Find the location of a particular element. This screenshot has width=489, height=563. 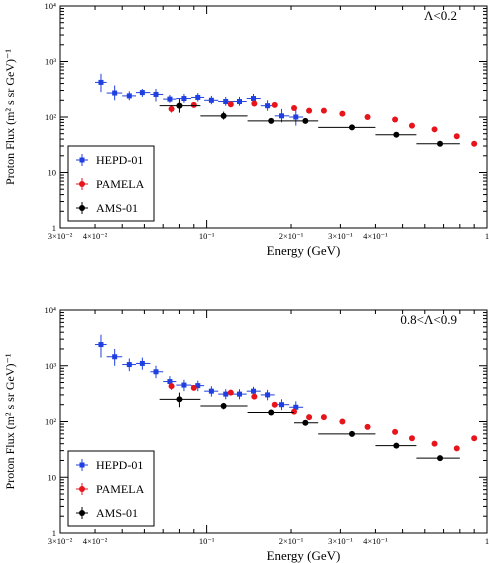

x-tick-label: 10⁻¹ is located at coordinates (207, 236).